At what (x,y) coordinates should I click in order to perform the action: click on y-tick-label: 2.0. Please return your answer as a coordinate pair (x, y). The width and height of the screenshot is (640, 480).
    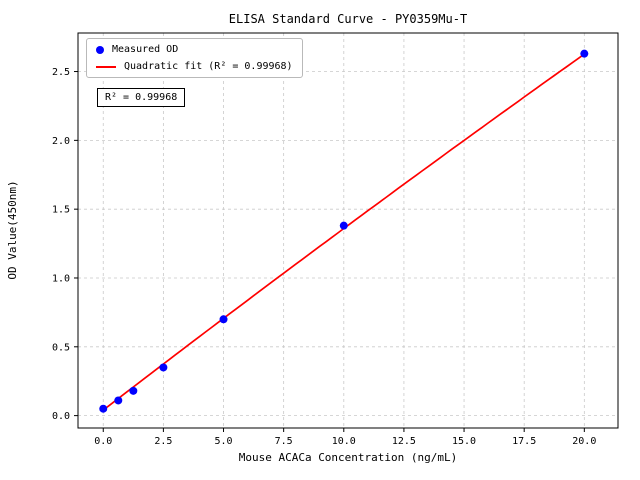
    Looking at the image, I should click on (61, 141).